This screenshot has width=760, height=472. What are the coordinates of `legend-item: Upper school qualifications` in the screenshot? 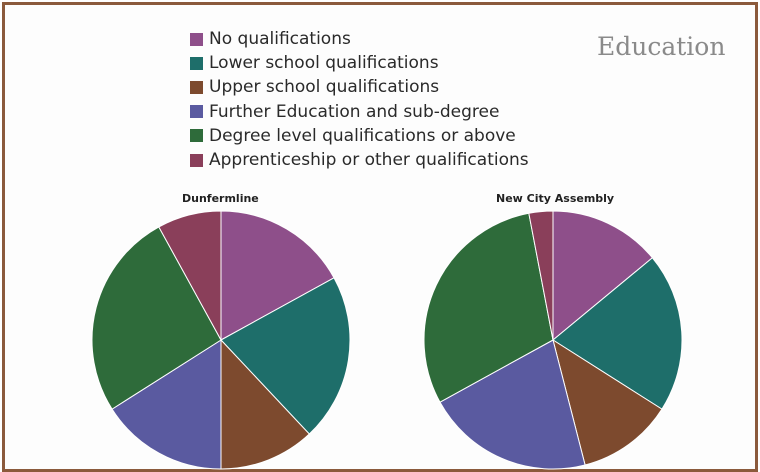 It's located at (359, 87).